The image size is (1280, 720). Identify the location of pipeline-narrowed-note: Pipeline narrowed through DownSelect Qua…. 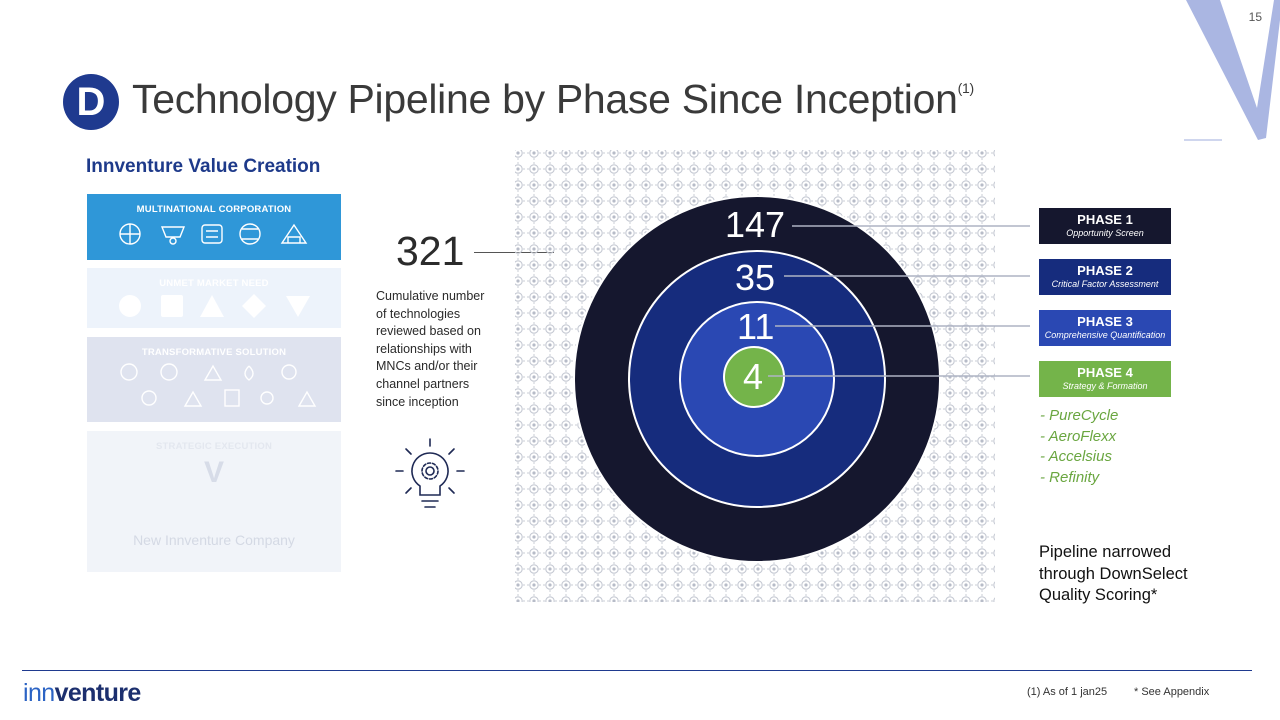
(1113, 573).